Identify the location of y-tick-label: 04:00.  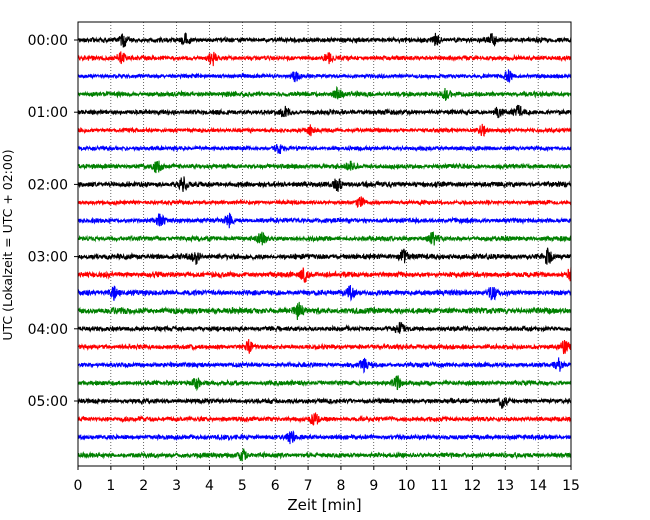
(48, 330).